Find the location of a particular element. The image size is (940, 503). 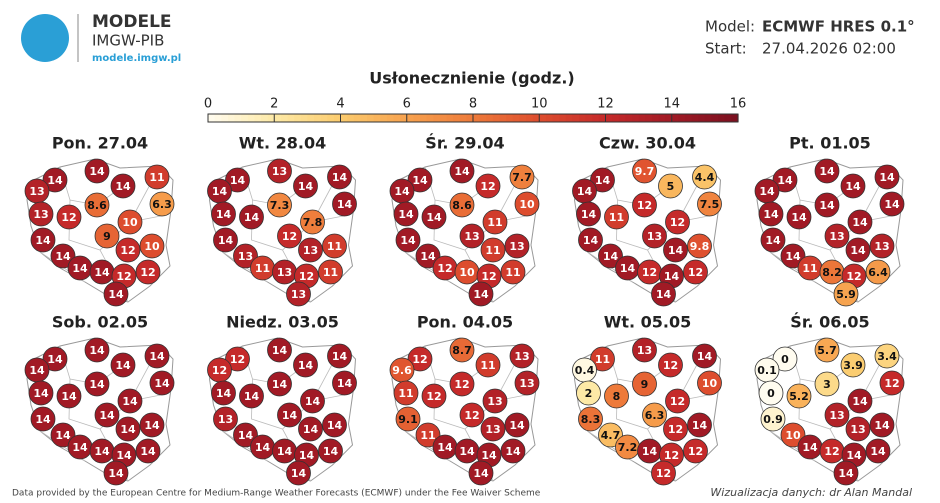

map-title: Czw. 30.04 is located at coordinates (647, 143).